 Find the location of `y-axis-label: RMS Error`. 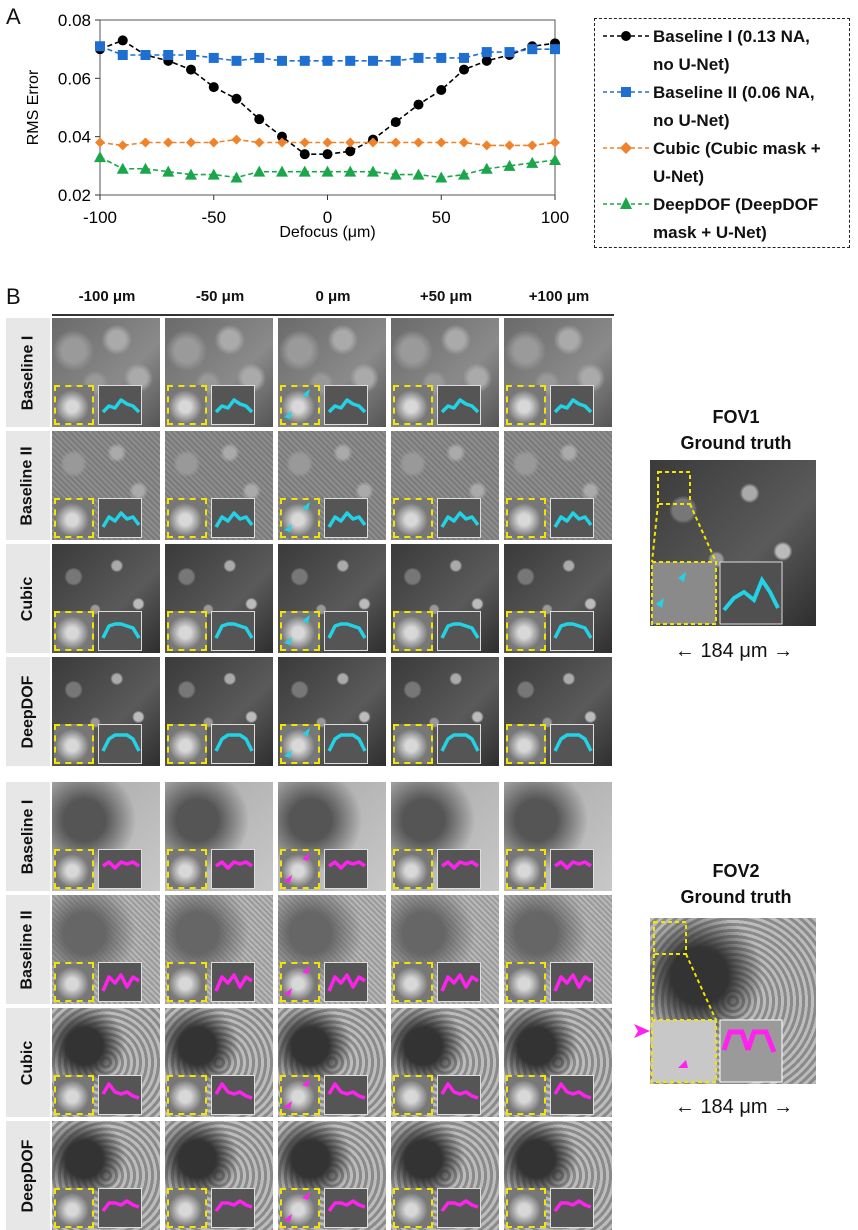

y-axis-label: RMS Error is located at coordinates (33, 107).